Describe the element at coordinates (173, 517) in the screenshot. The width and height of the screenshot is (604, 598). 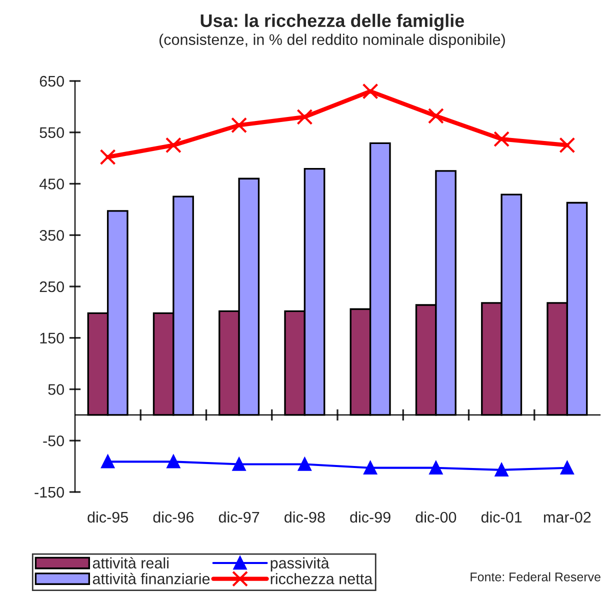
I see `x-tick-label: dic-96` at that location.